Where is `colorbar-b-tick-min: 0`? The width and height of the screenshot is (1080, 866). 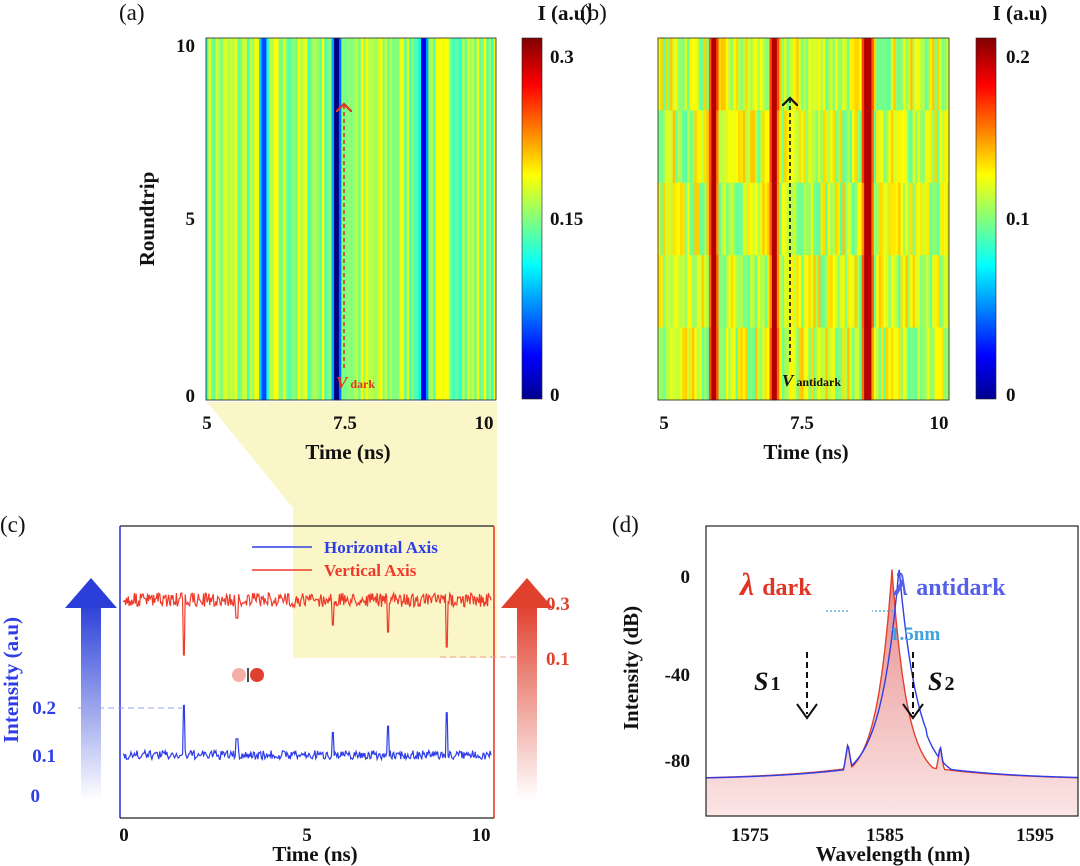 colorbar-b-tick-min: 0 is located at coordinates (1011, 395).